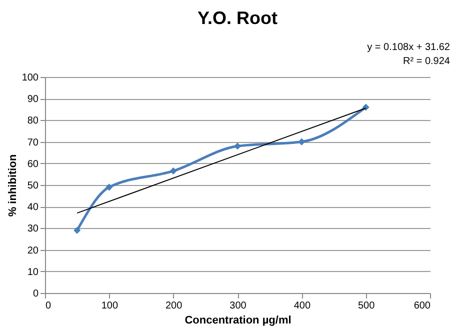 This screenshot has width=474, height=331. Describe the element at coordinates (238, 320) in the screenshot. I see `x-axis-title: Concentration µg/ml` at that location.